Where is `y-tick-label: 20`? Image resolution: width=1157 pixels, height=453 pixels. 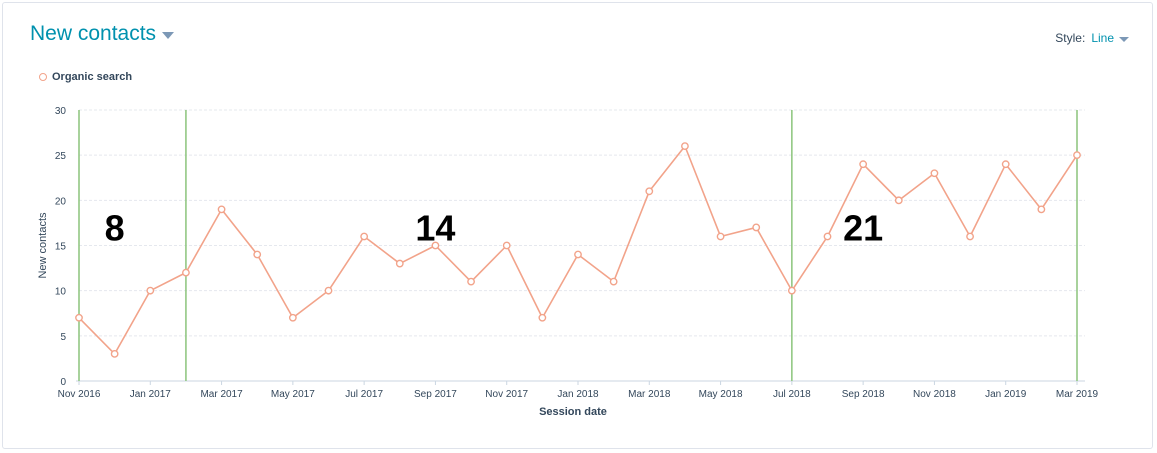 y-tick-label: 20 is located at coordinates (61, 201).